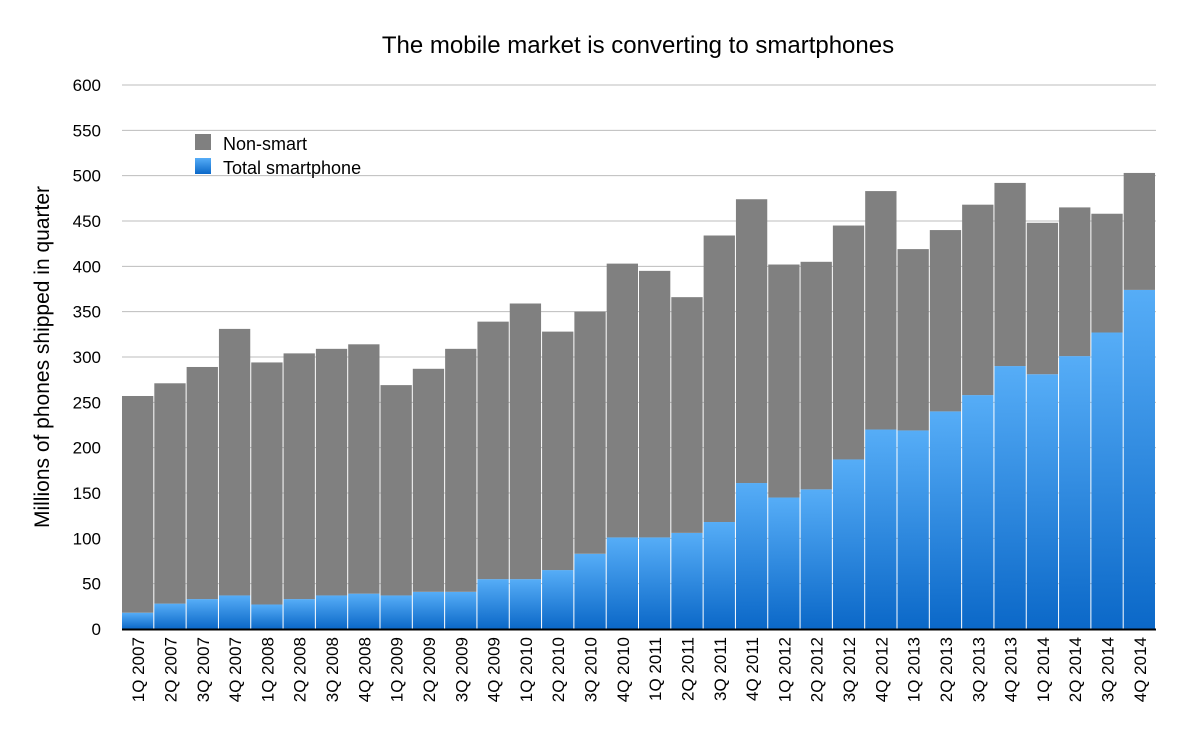  I want to click on legend-label-smartphone: Total smartphone, so click(292, 168).